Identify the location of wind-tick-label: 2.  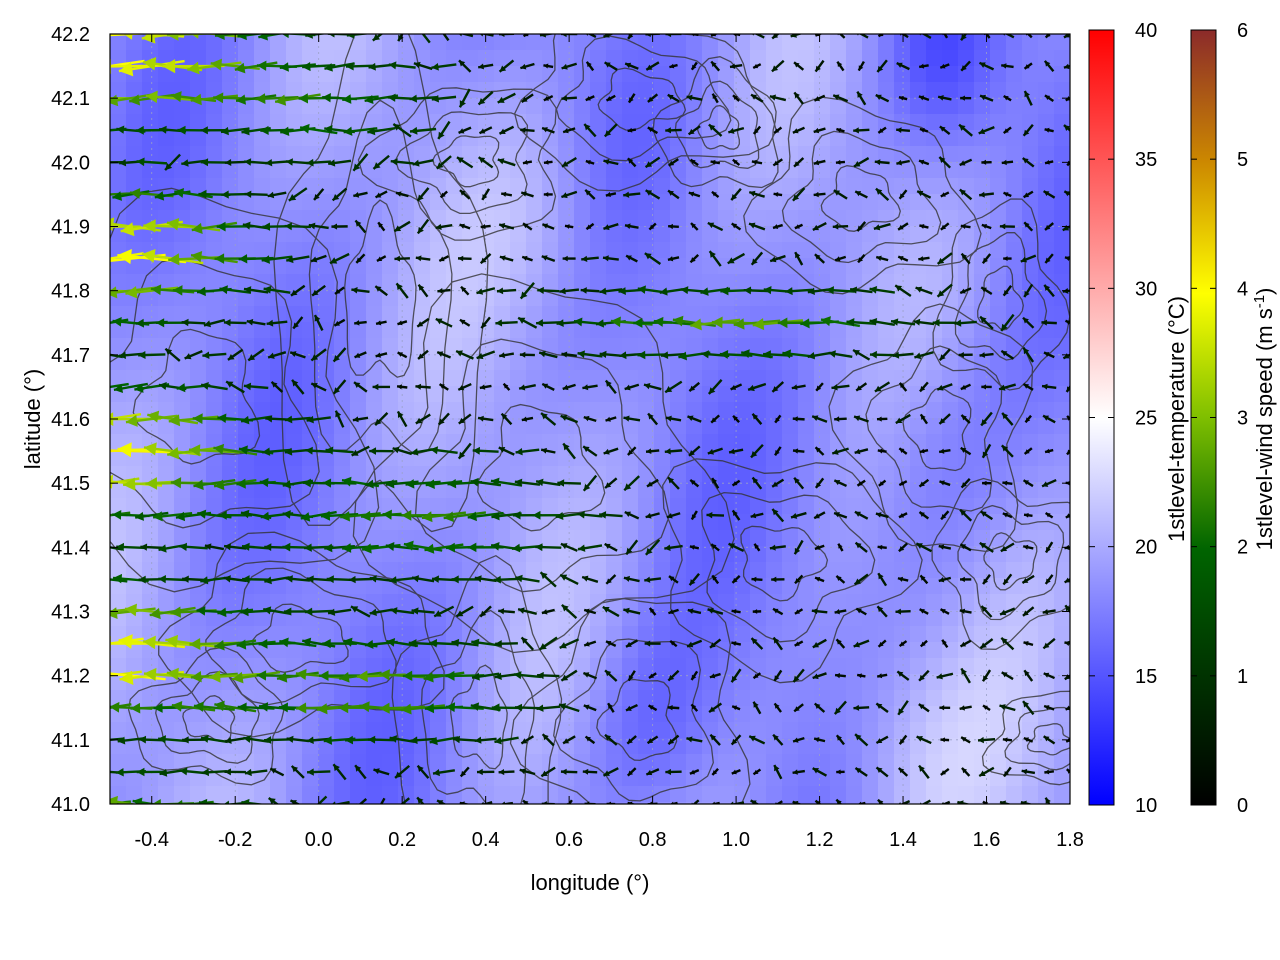
(1242, 548).